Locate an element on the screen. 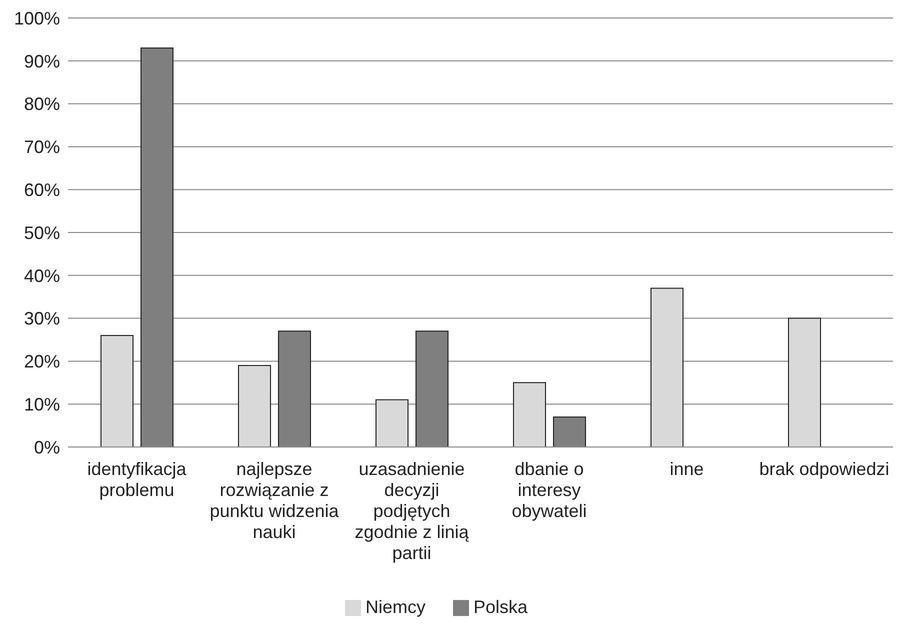  y-tick-label: 40% is located at coordinates (42, 276).